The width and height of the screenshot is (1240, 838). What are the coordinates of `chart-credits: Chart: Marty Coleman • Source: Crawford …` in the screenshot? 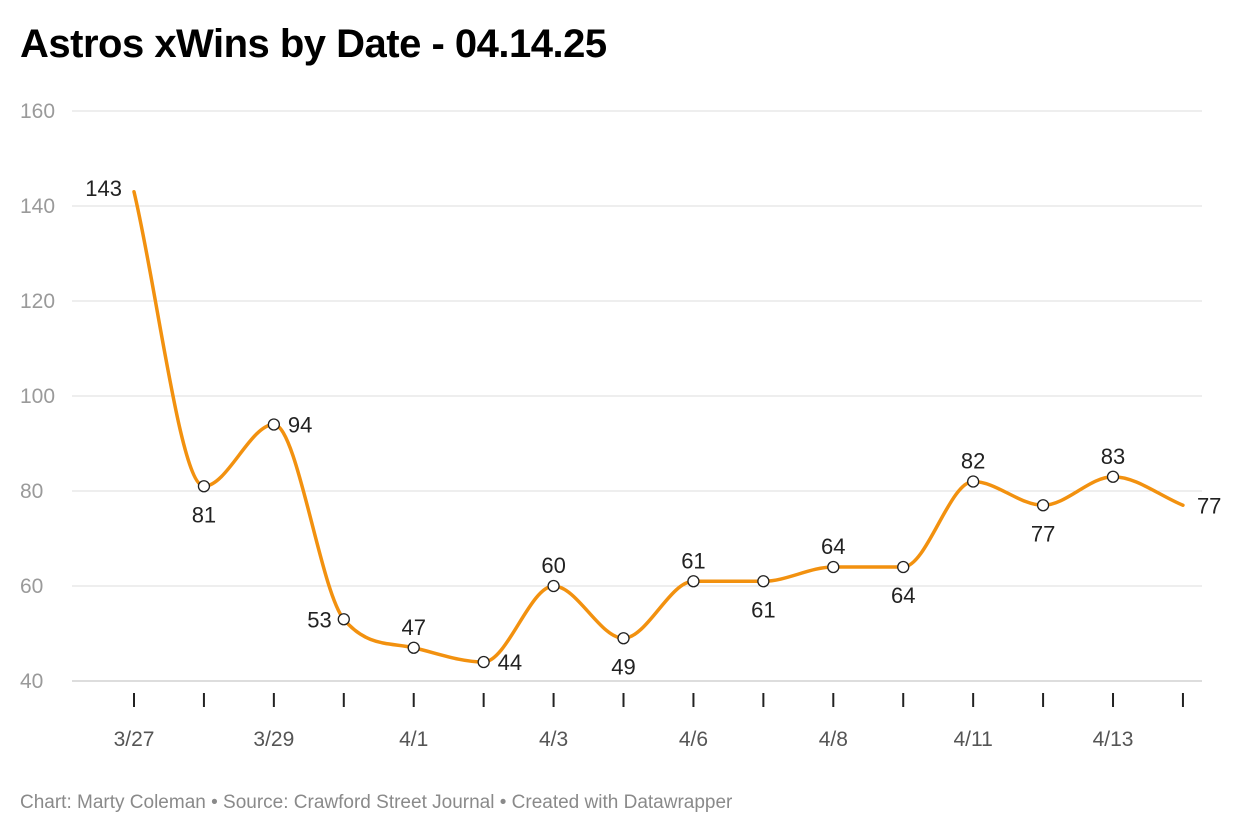 It's located at (376, 802).